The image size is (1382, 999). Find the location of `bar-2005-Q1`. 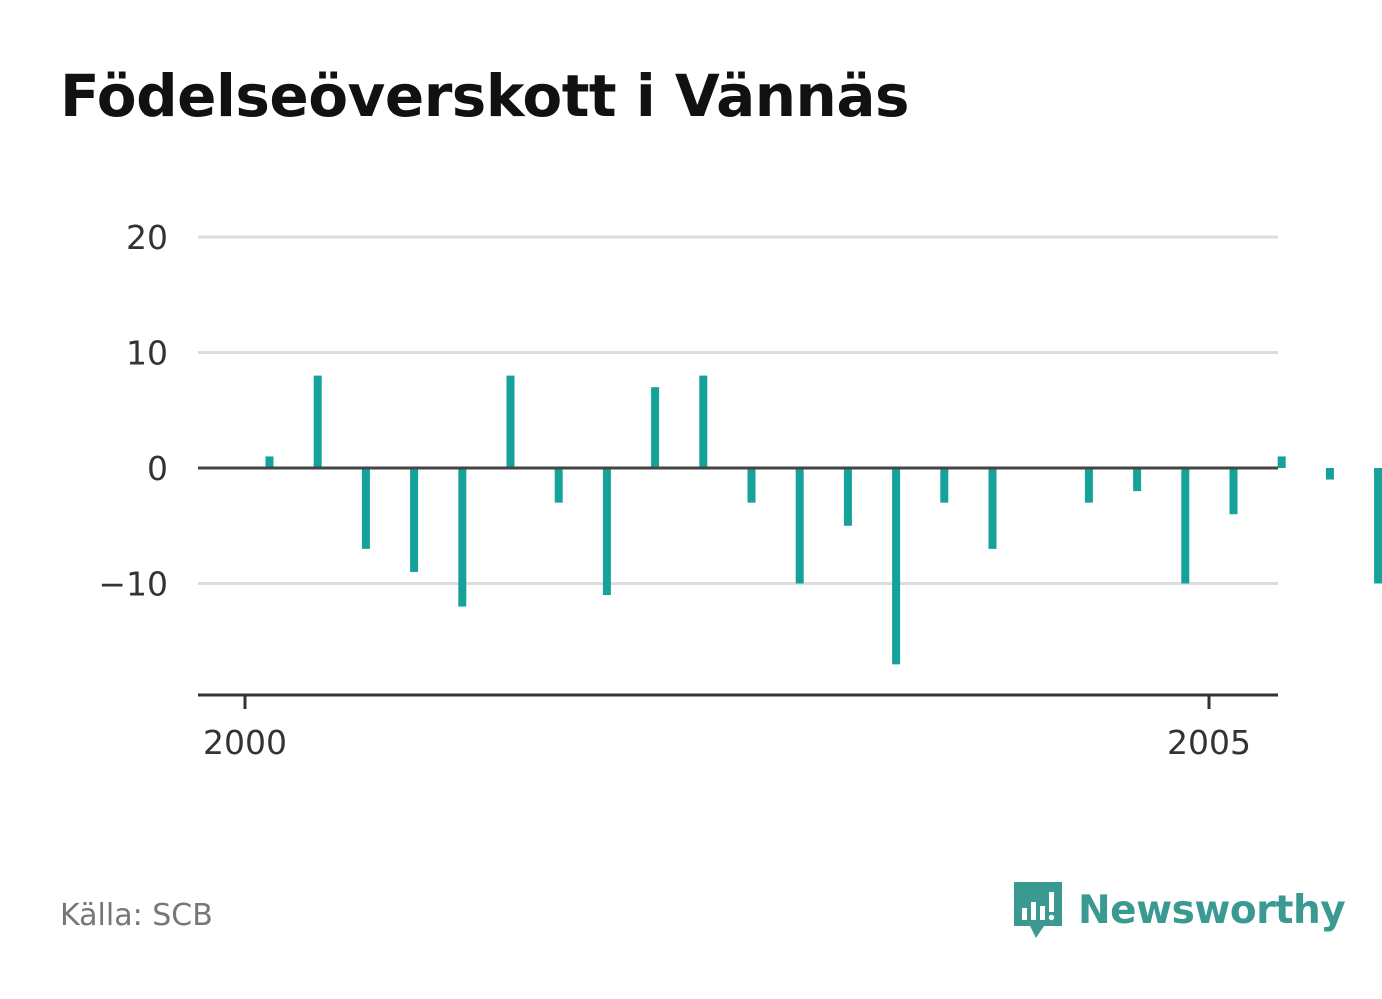

bar-2005-Q1 is located at coordinates (1233, 491).